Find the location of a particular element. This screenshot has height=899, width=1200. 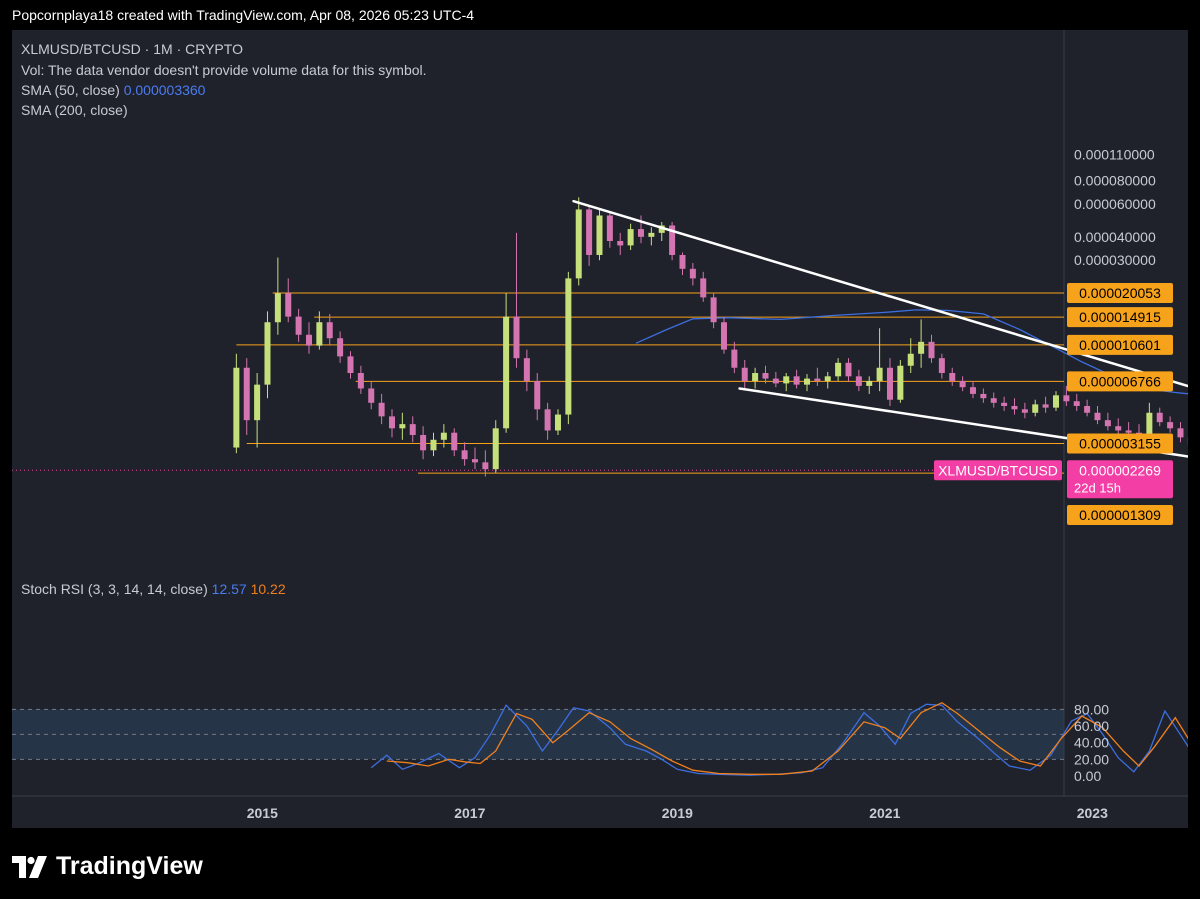

stoch-tick-label: 60.00 is located at coordinates (1091, 726).